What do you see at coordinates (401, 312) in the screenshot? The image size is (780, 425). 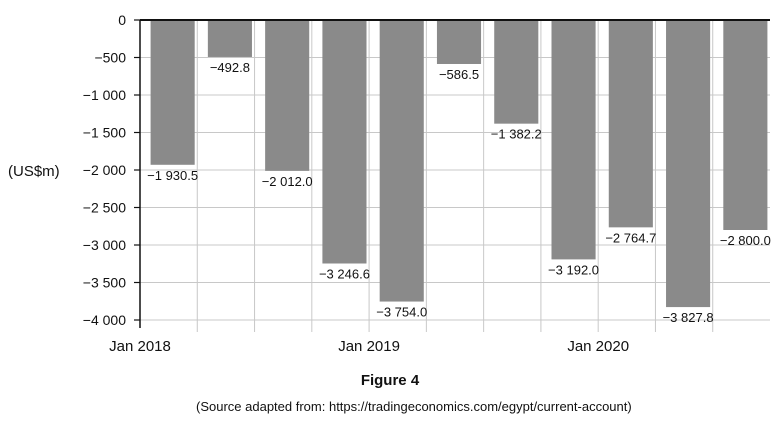 I see `bar-value-label: −3 754.0` at bounding box center [401, 312].